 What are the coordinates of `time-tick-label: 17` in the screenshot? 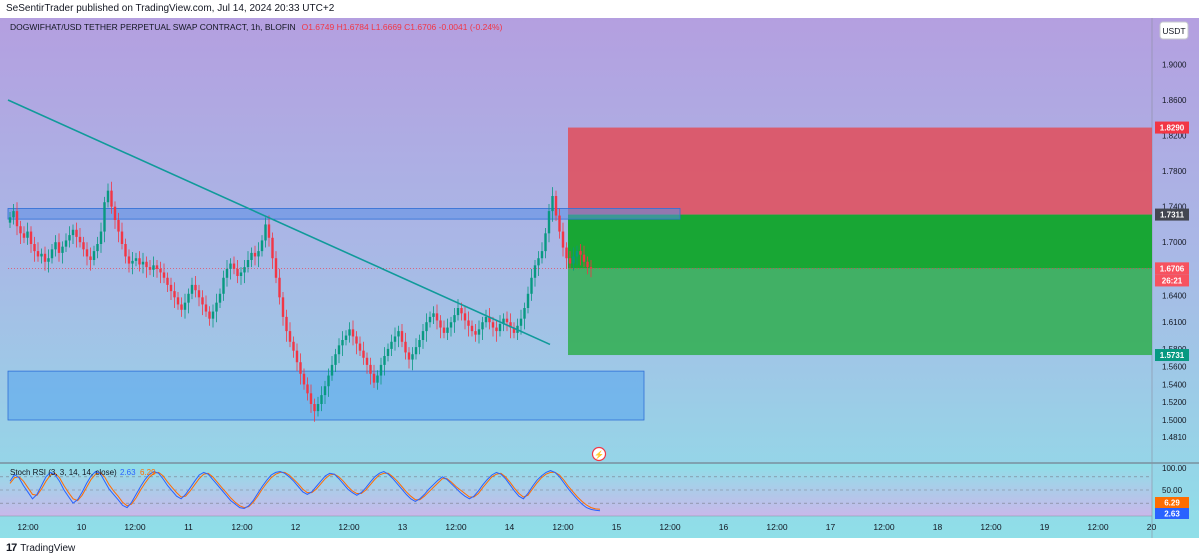 It's located at (831, 527).